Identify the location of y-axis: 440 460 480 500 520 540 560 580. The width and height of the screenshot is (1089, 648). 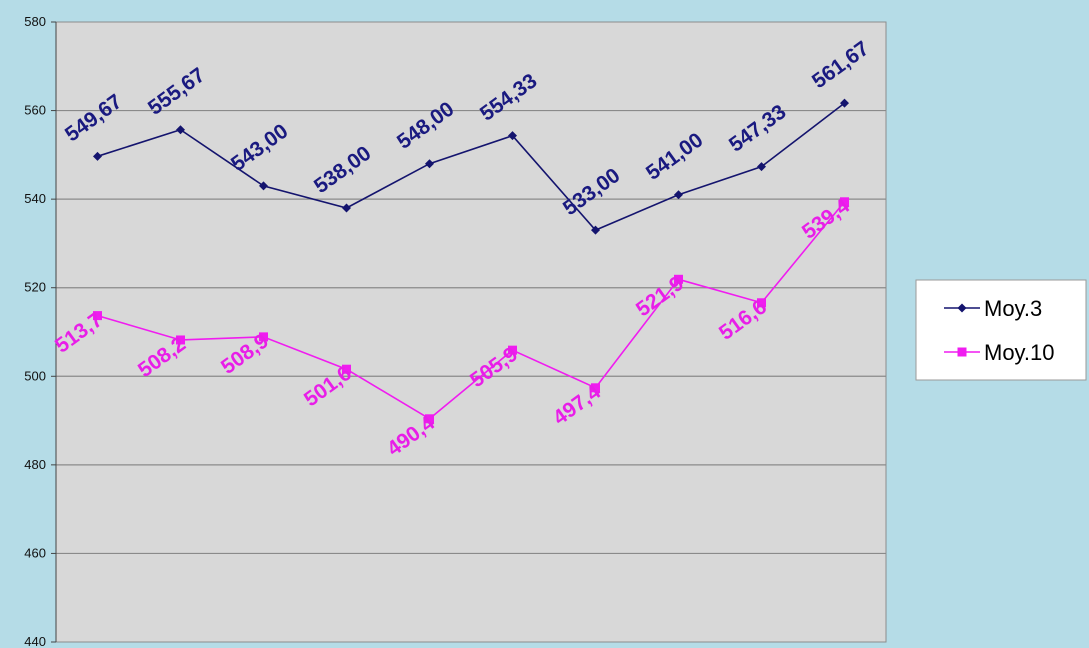
(40, 331).